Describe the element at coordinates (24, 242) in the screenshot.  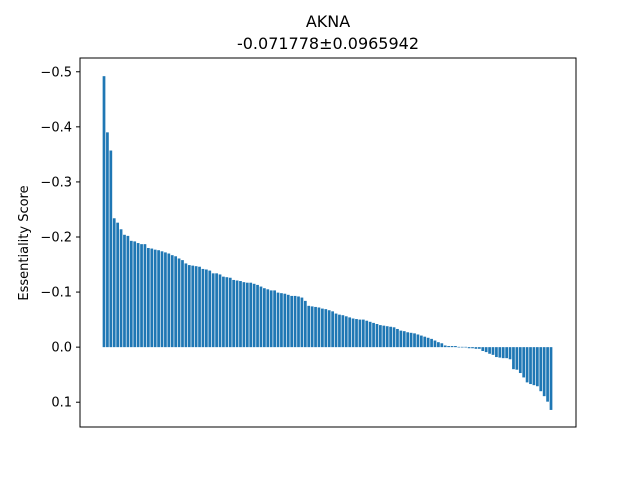
I see `y-axis-label: Essentiality Score` at that location.